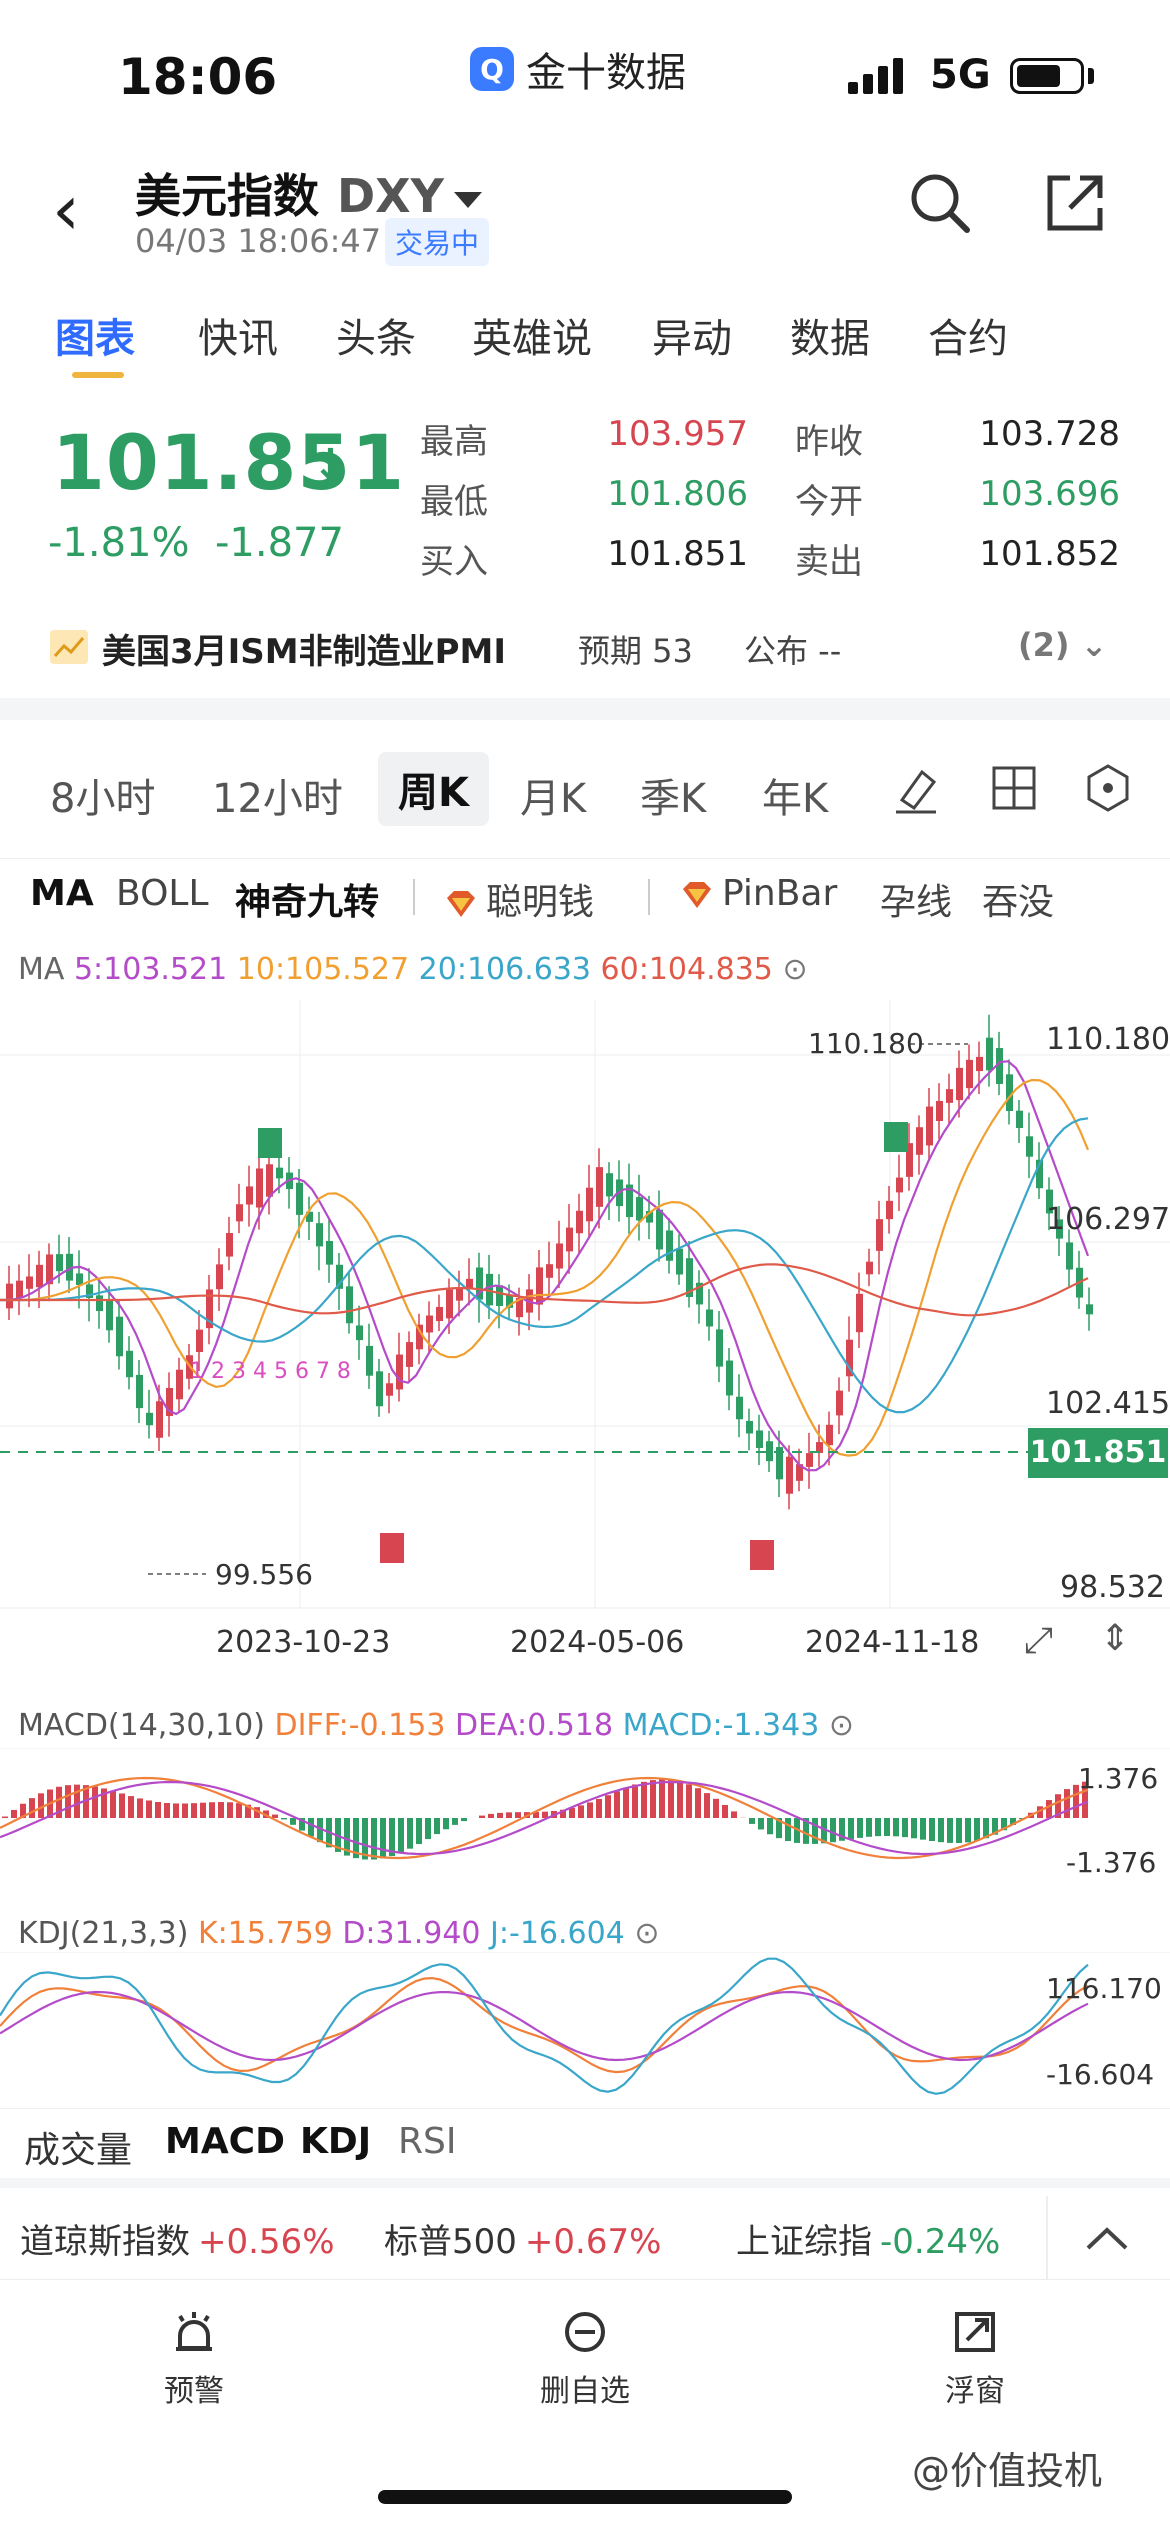 The image size is (1170, 2532). What do you see at coordinates (177, 2238) in the screenshot?
I see `ticker-item: 道琼斯指数 +0.56%` at bounding box center [177, 2238].